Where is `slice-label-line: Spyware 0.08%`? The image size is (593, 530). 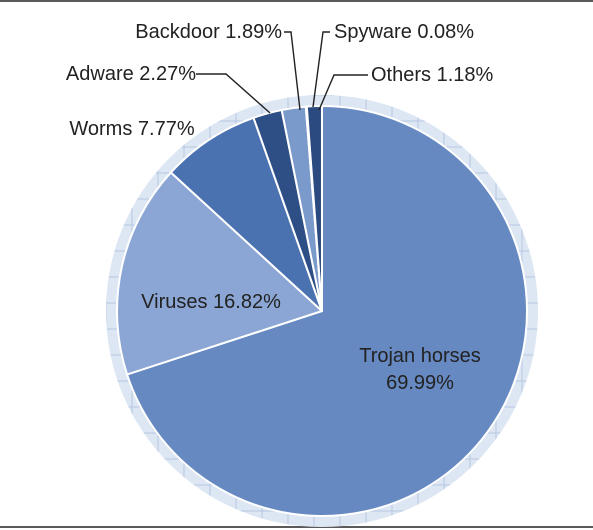 slice-label-line: Spyware 0.08% is located at coordinates (404, 32).